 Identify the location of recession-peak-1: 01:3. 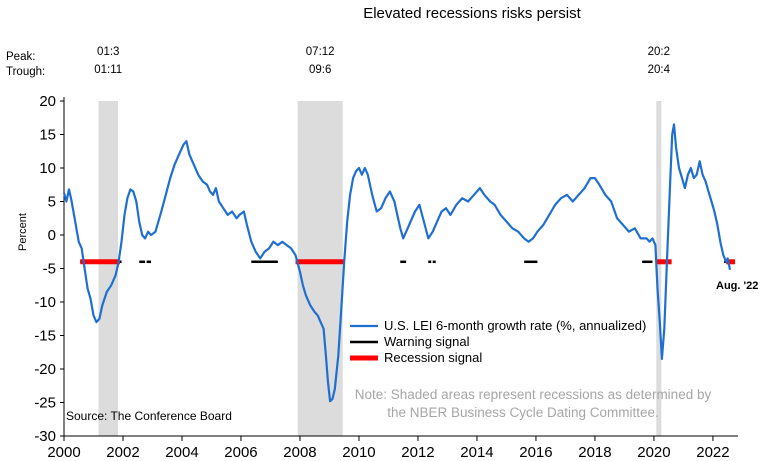
(108, 52).